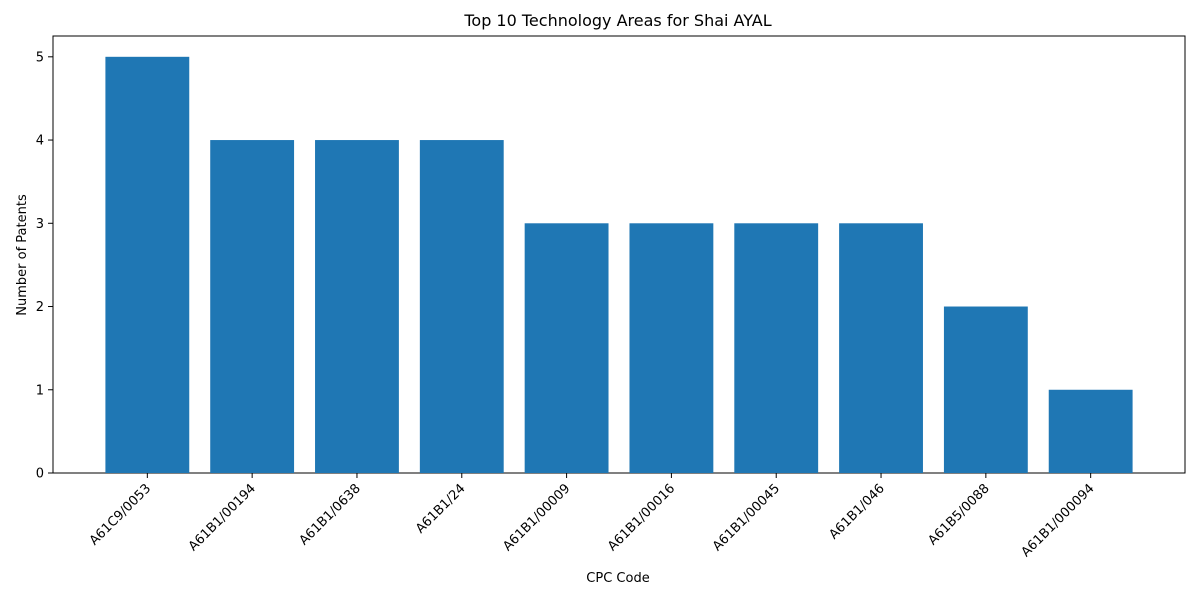  What do you see at coordinates (441, 509) in the screenshot?
I see `x-tick-label: A61B1/24` at bounding box center [441, 509].